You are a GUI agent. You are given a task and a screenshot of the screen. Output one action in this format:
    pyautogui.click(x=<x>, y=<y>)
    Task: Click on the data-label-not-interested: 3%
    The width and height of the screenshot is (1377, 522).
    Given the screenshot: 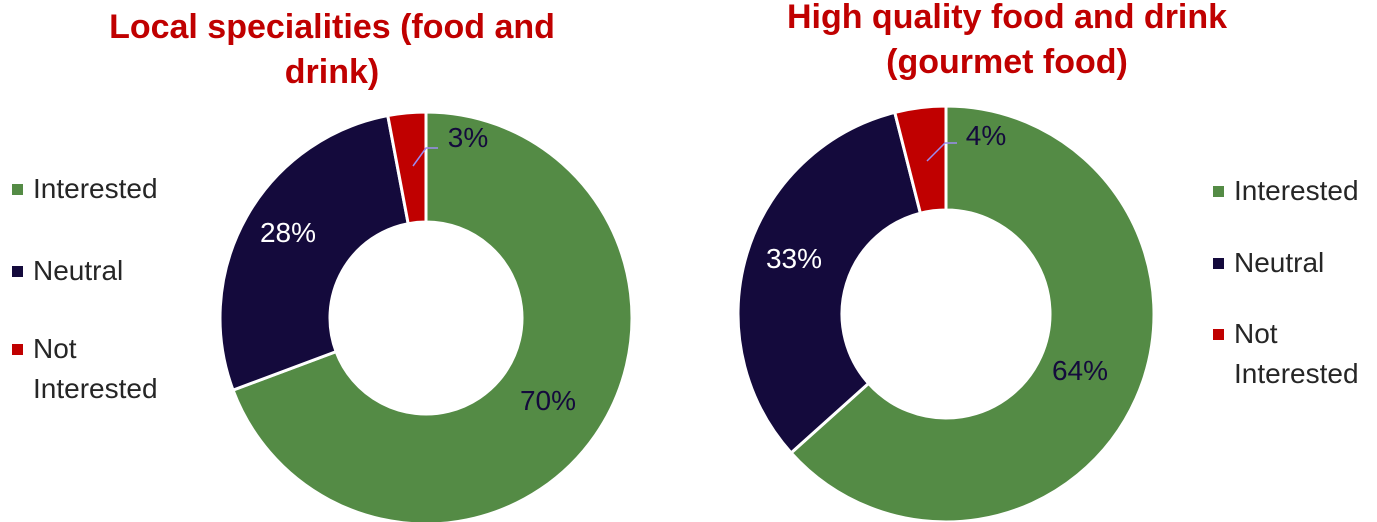 What is the action you would take?
    pyautogui.click(x=468, y=137)
    